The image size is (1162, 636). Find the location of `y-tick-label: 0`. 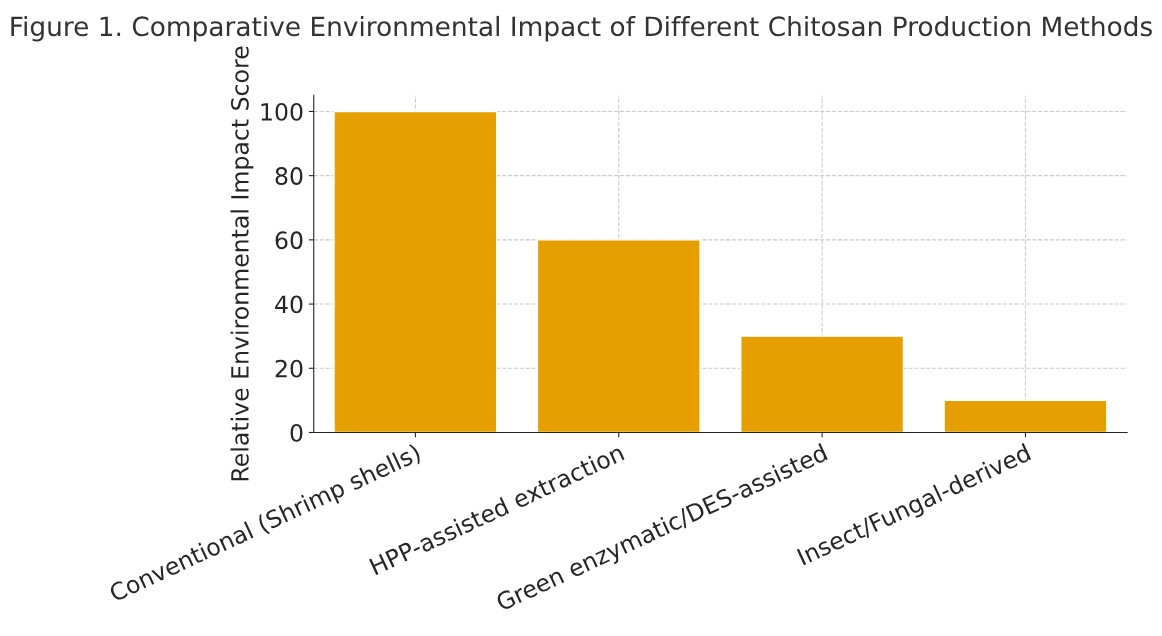

y-tick-label: 0 is located at coordinates (296, 432).